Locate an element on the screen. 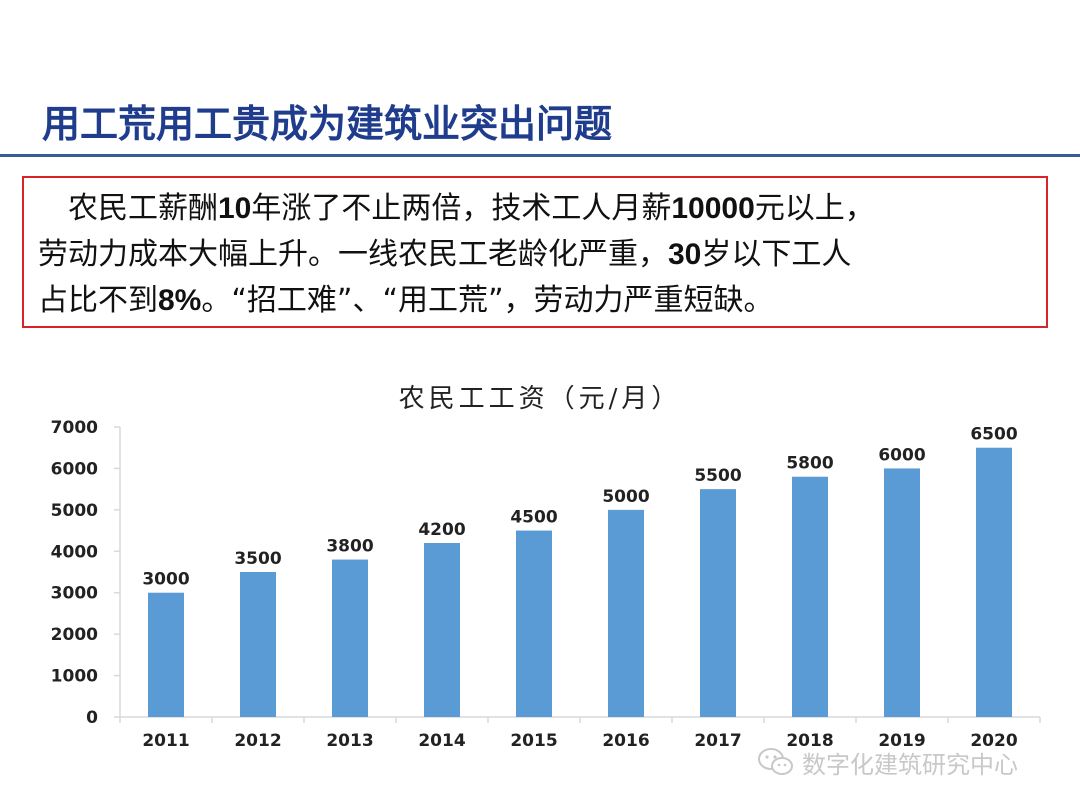  title-divider is located at coordinates (540, 155).